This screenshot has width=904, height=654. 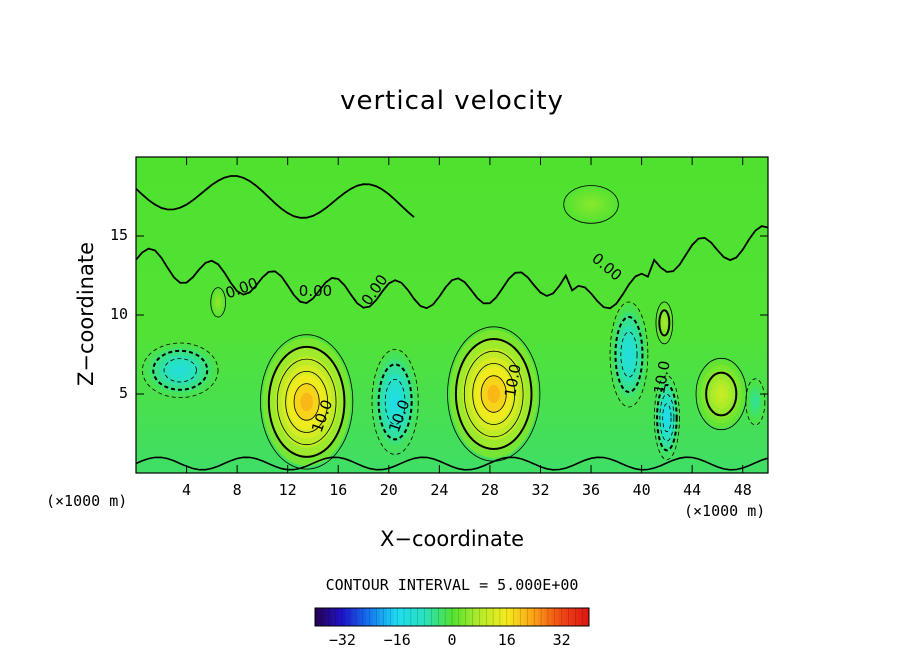 What do you see at coordinates (641, 490) in the screenshot?
I see `x-tick-label: 40` at bounding box center [641, 490].